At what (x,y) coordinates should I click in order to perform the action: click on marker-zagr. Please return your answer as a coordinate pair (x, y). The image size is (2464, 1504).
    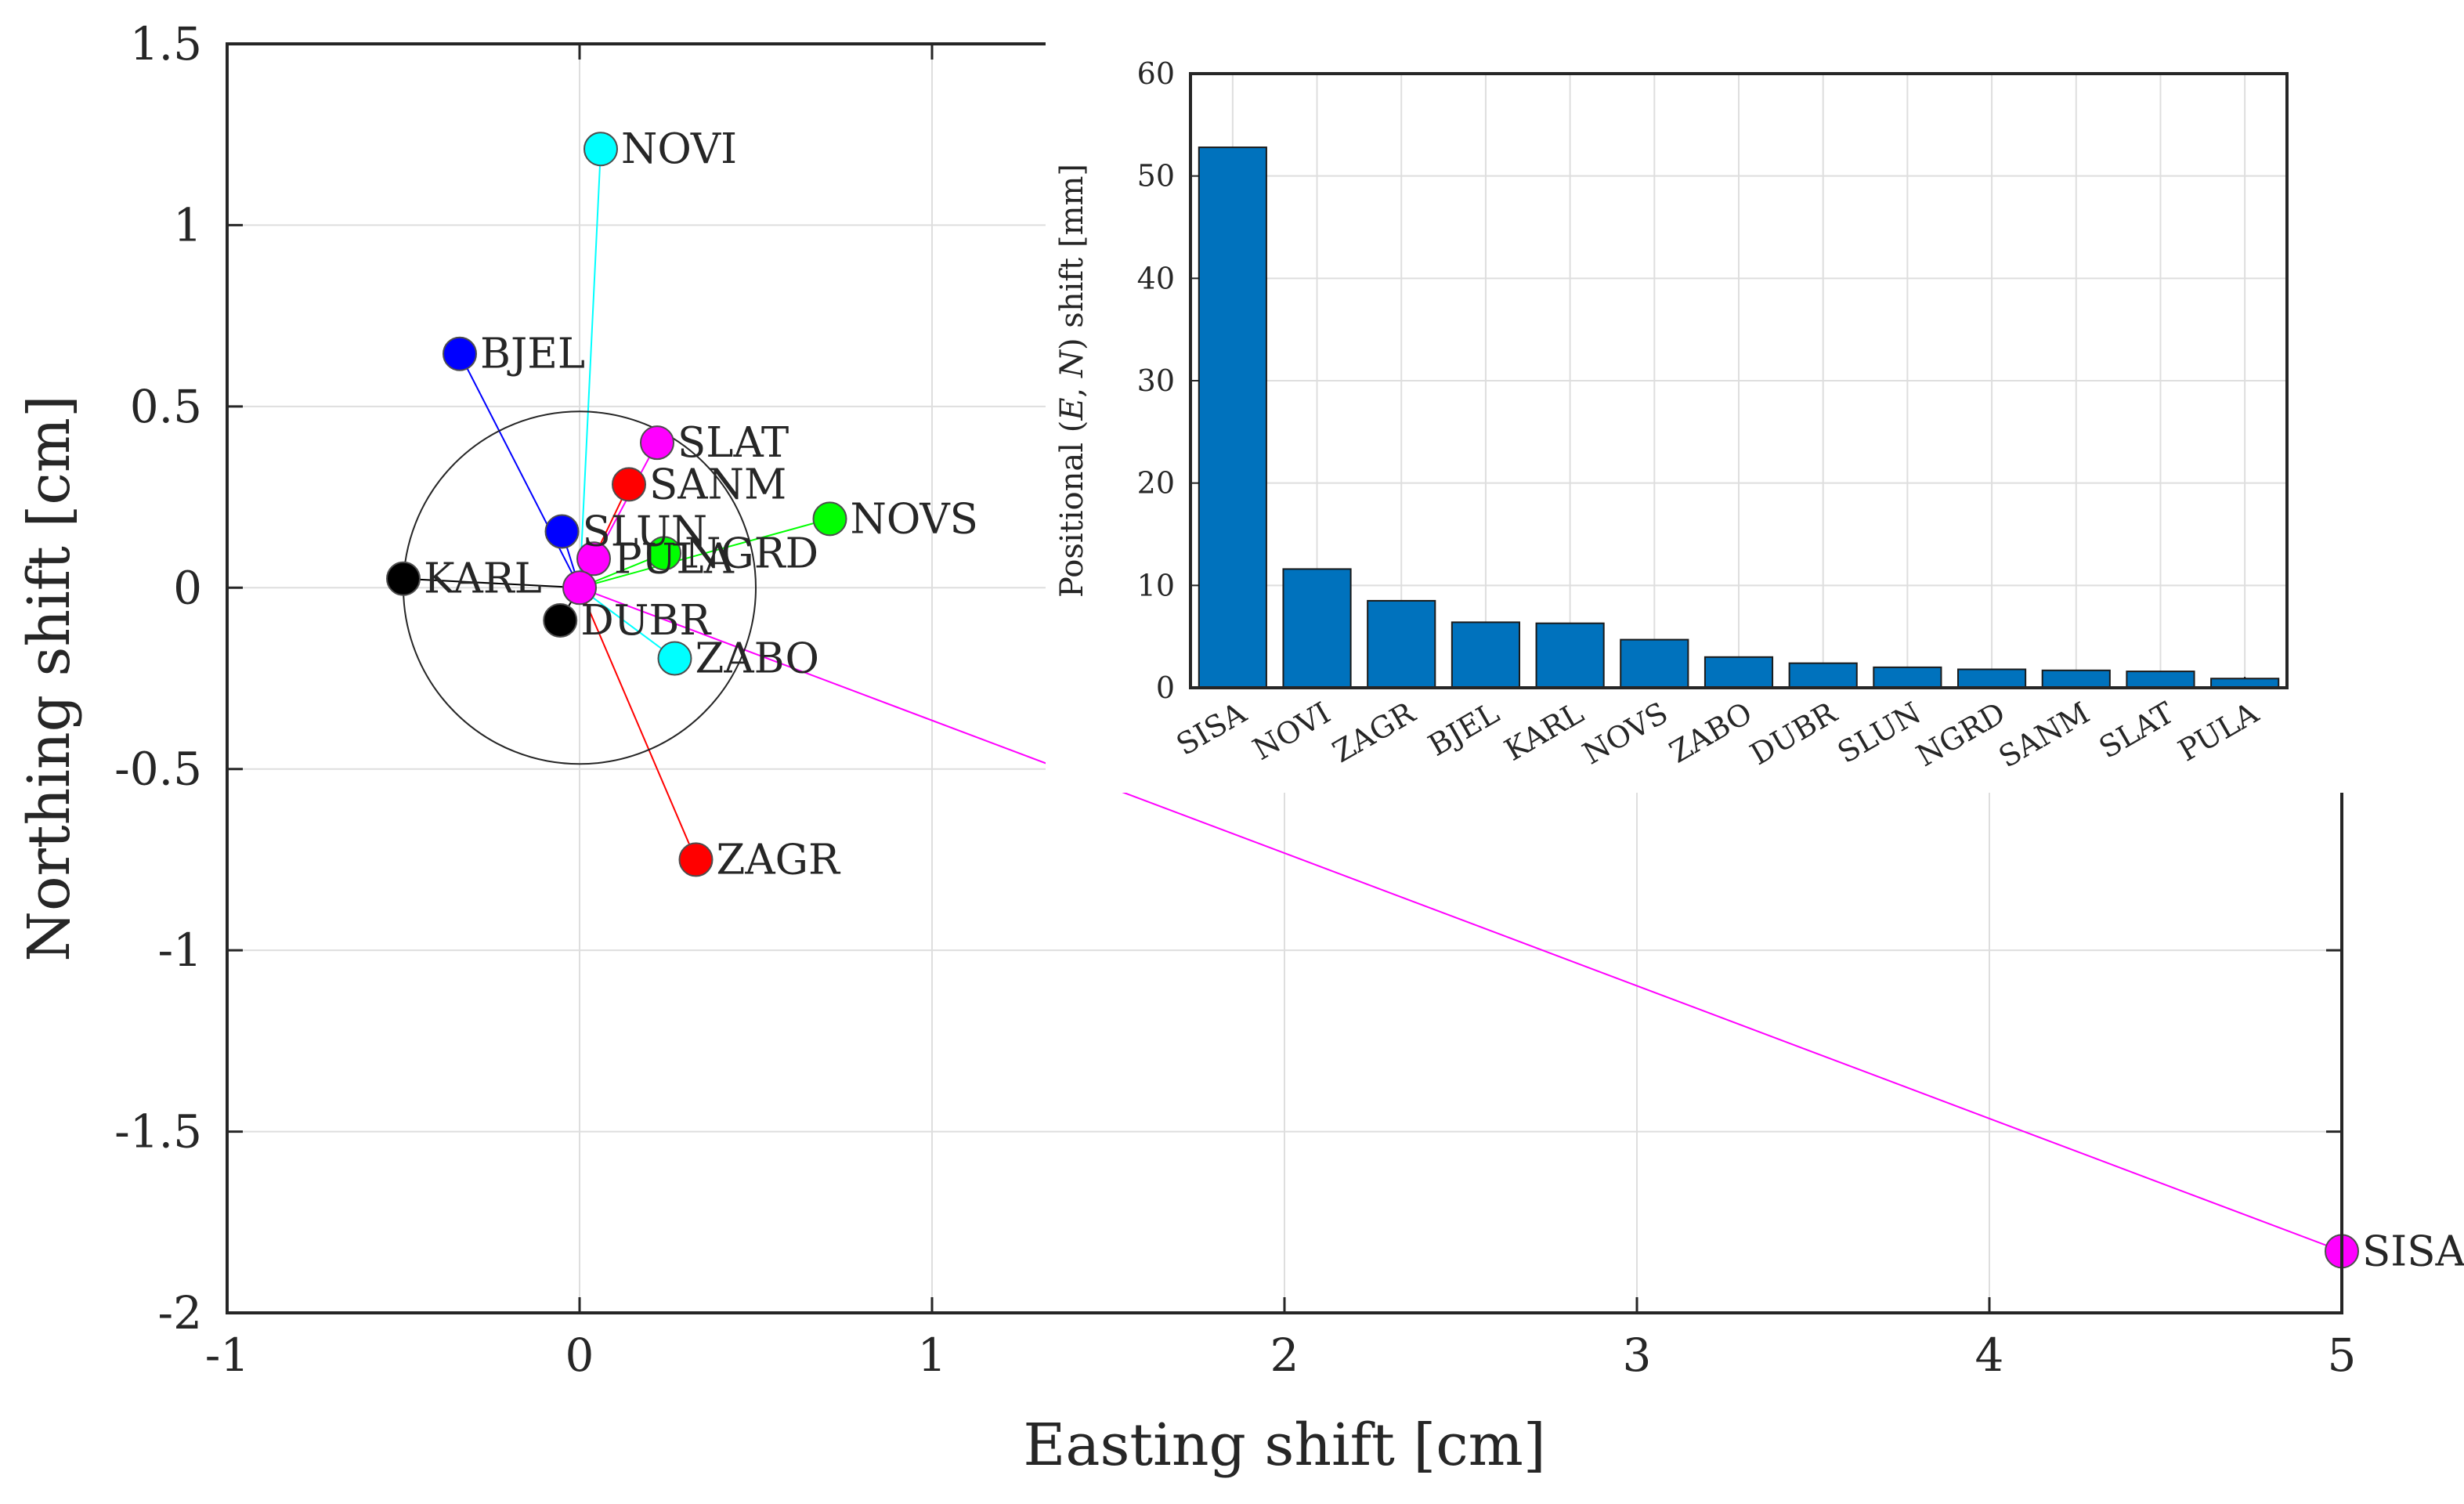
    Looking at the image, I should click on (696, 859).